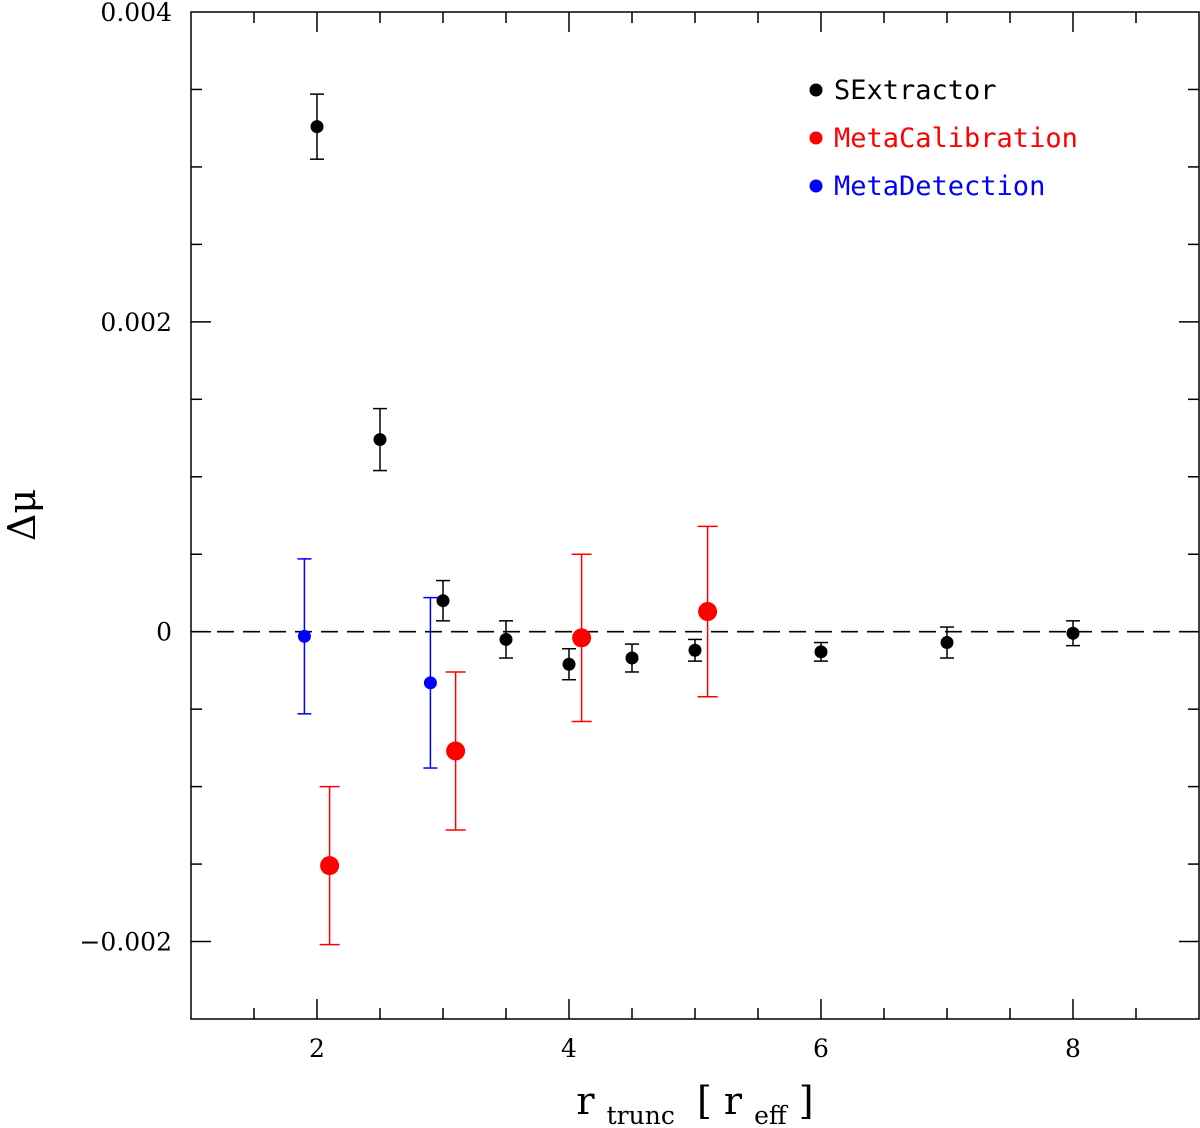 The width and height of the screenshot is (1200, 1128). Describe the element at coordinates (694, 1103) in the screenshot. I see `x-axis-label: r trunc [ r eff ]` at that location.